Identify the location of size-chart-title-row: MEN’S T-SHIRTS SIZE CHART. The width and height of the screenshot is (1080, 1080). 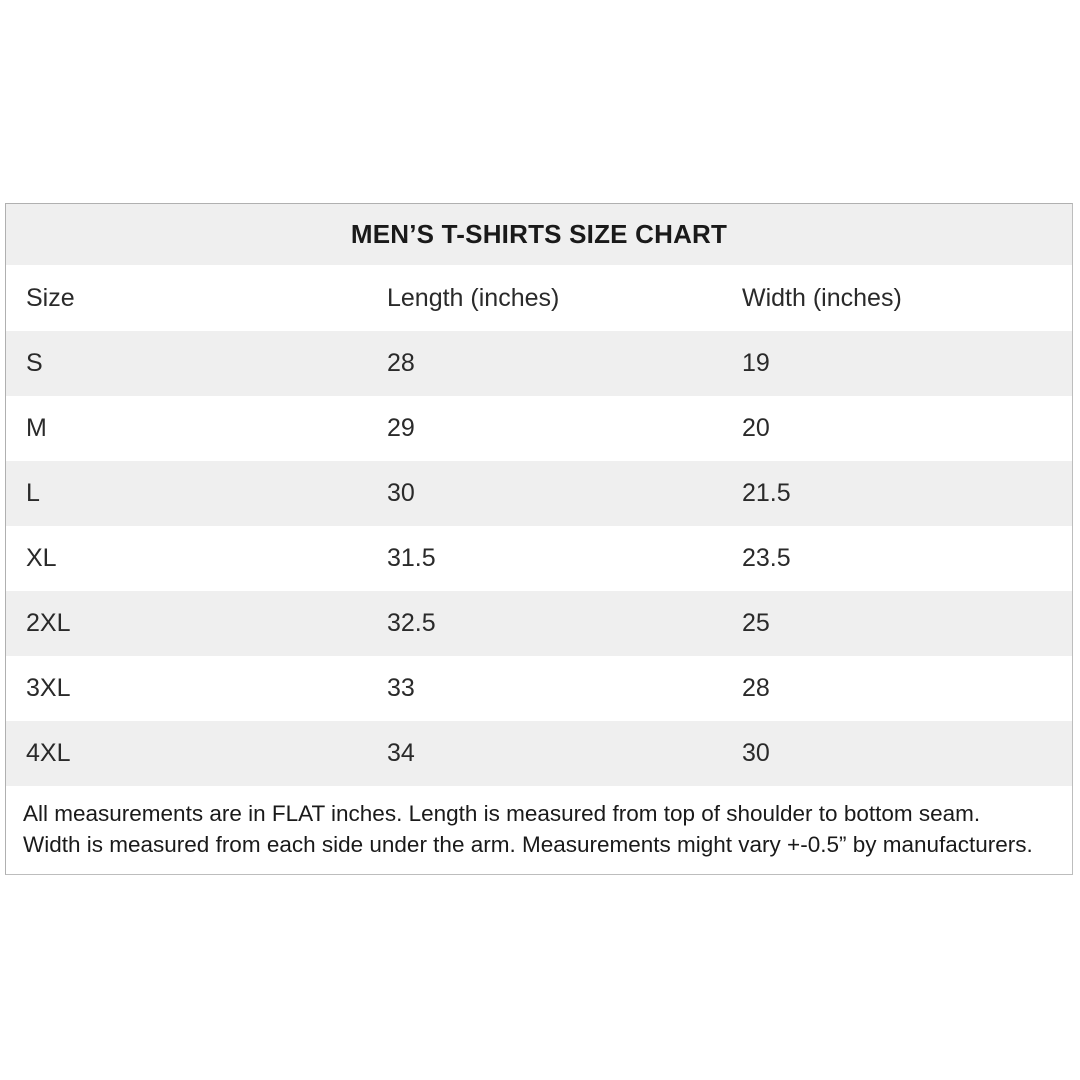
(539, 234).